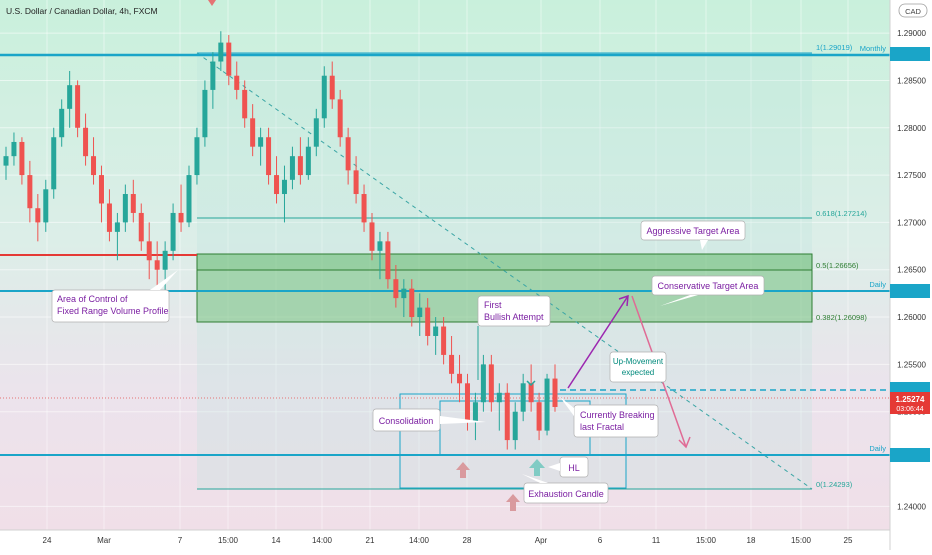 Image resolution: width=932 pixels, height=555 pixels. What do you see at coordinates (684, 442) in the screenshot?
I see `down-movement-arrow-head` at bounding box center [684, 442].